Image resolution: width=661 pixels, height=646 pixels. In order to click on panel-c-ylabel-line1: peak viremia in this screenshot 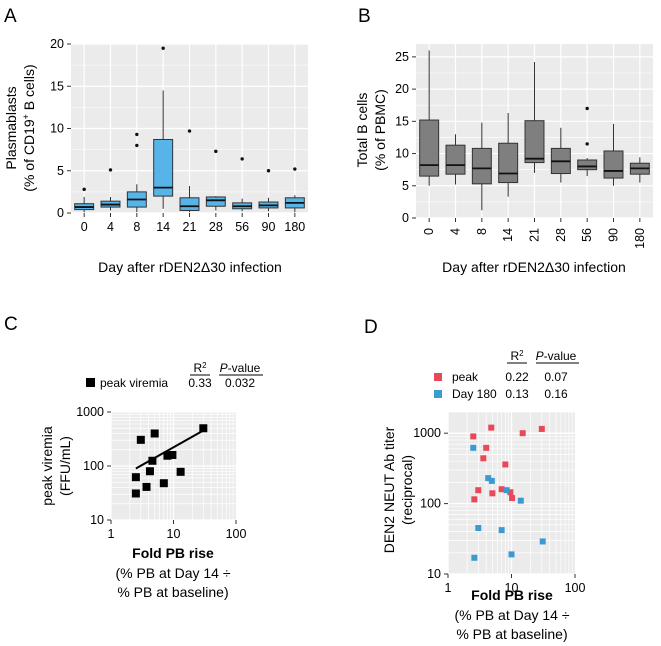, I will do `click(47, 466)`.